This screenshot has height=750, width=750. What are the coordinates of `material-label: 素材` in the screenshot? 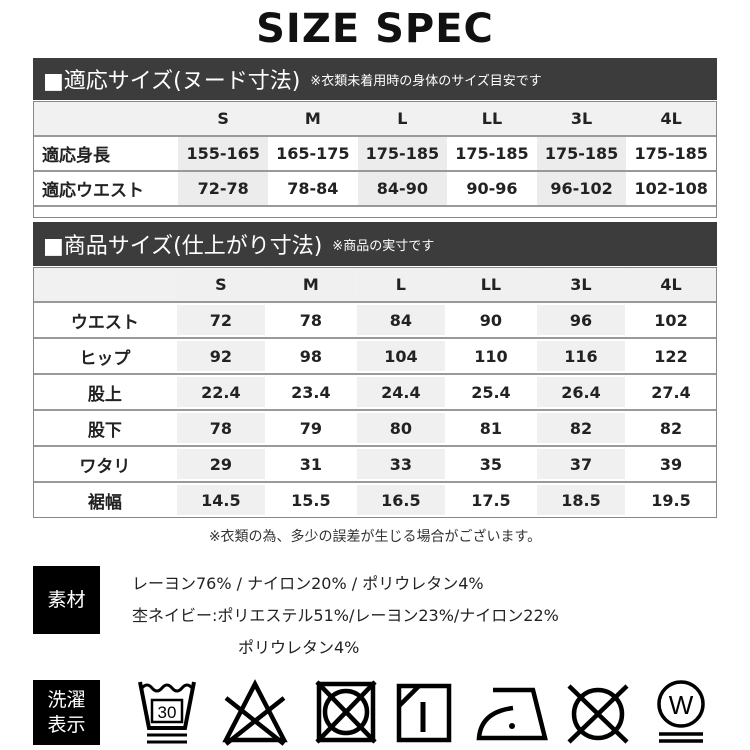 It's located at (66, 600).